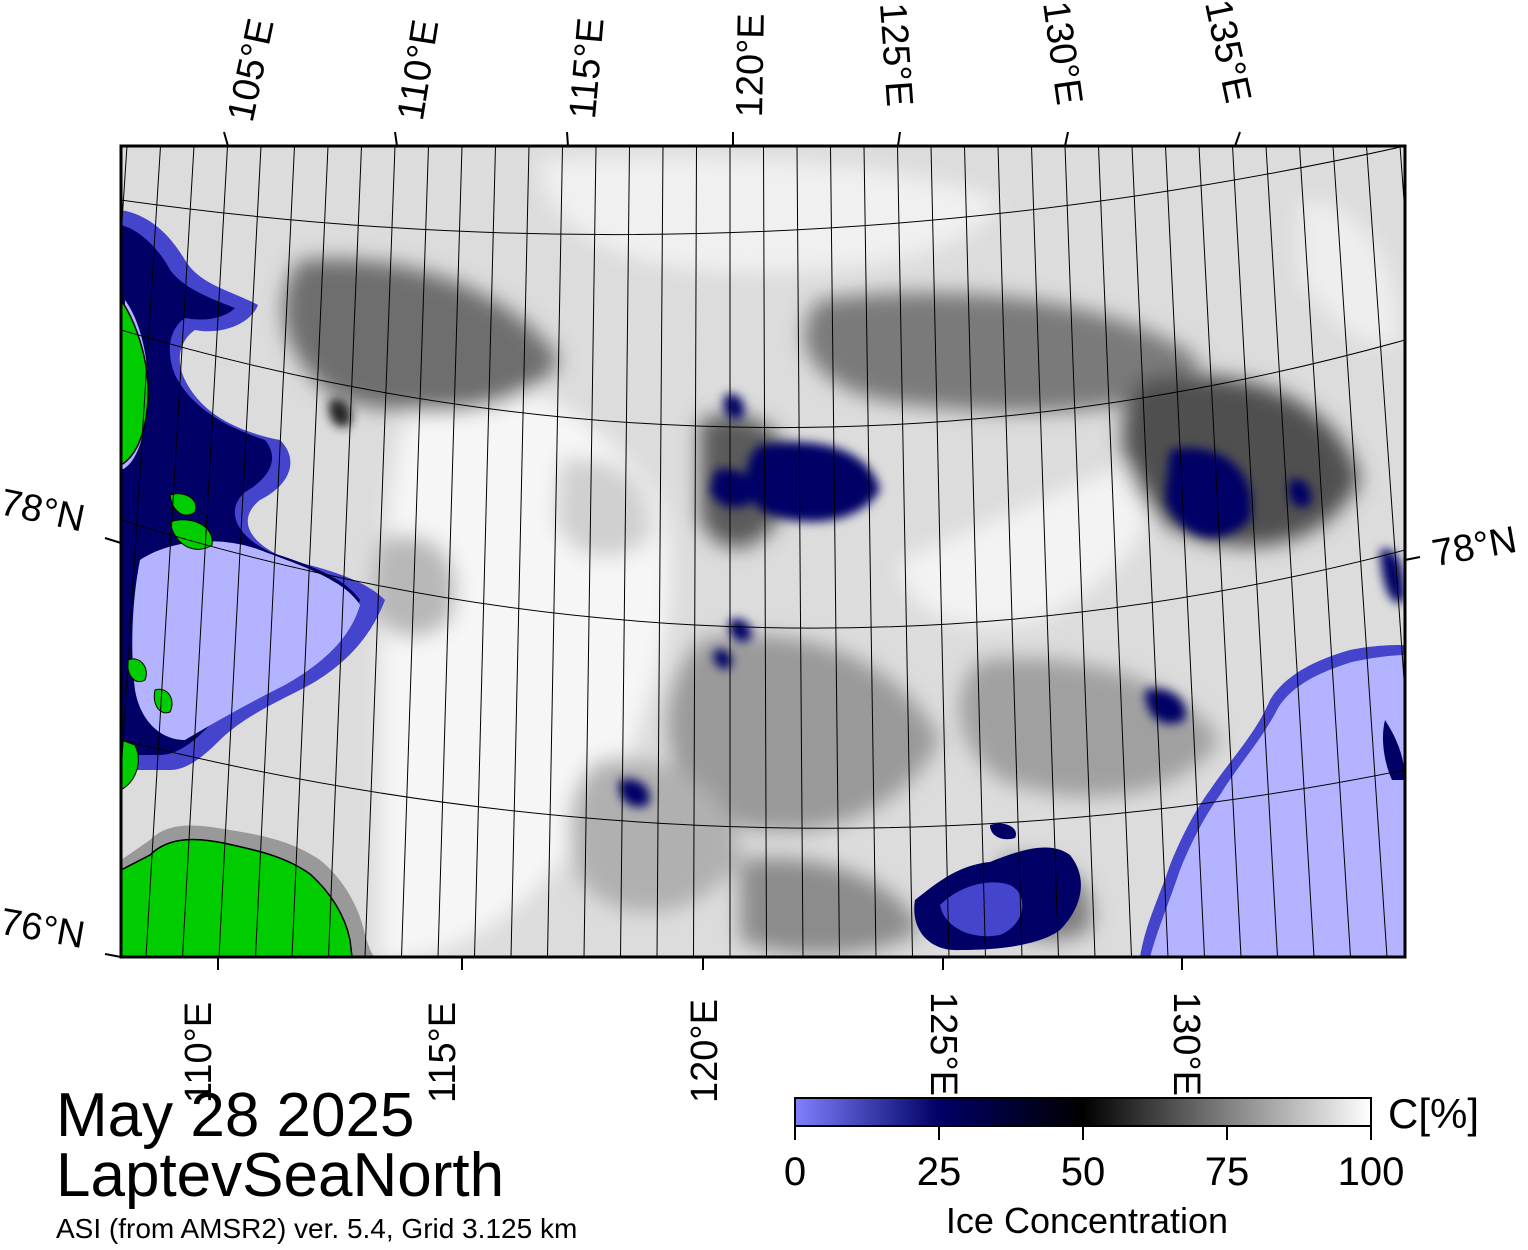  What do you see at coordinates (751, 65) in the screenshot?
I see `top-lon-label: 120°E` at bounding box center [751, 65].